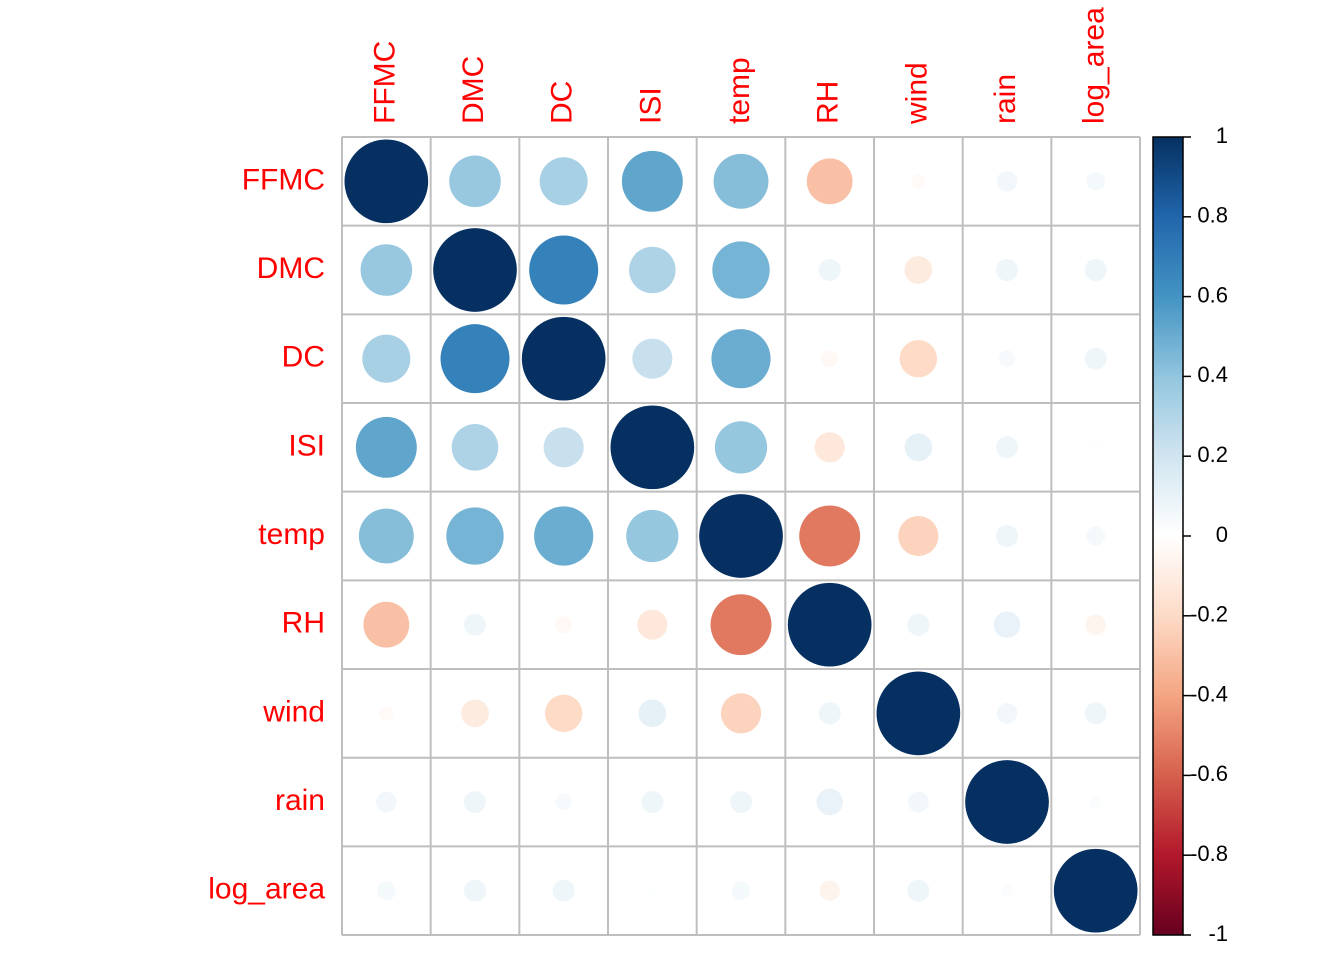 The image size is (1344, 960). Describe the element at coordinates (1007, 359) in the screenshot. I see `corr-circle-DC-rain` at that location.